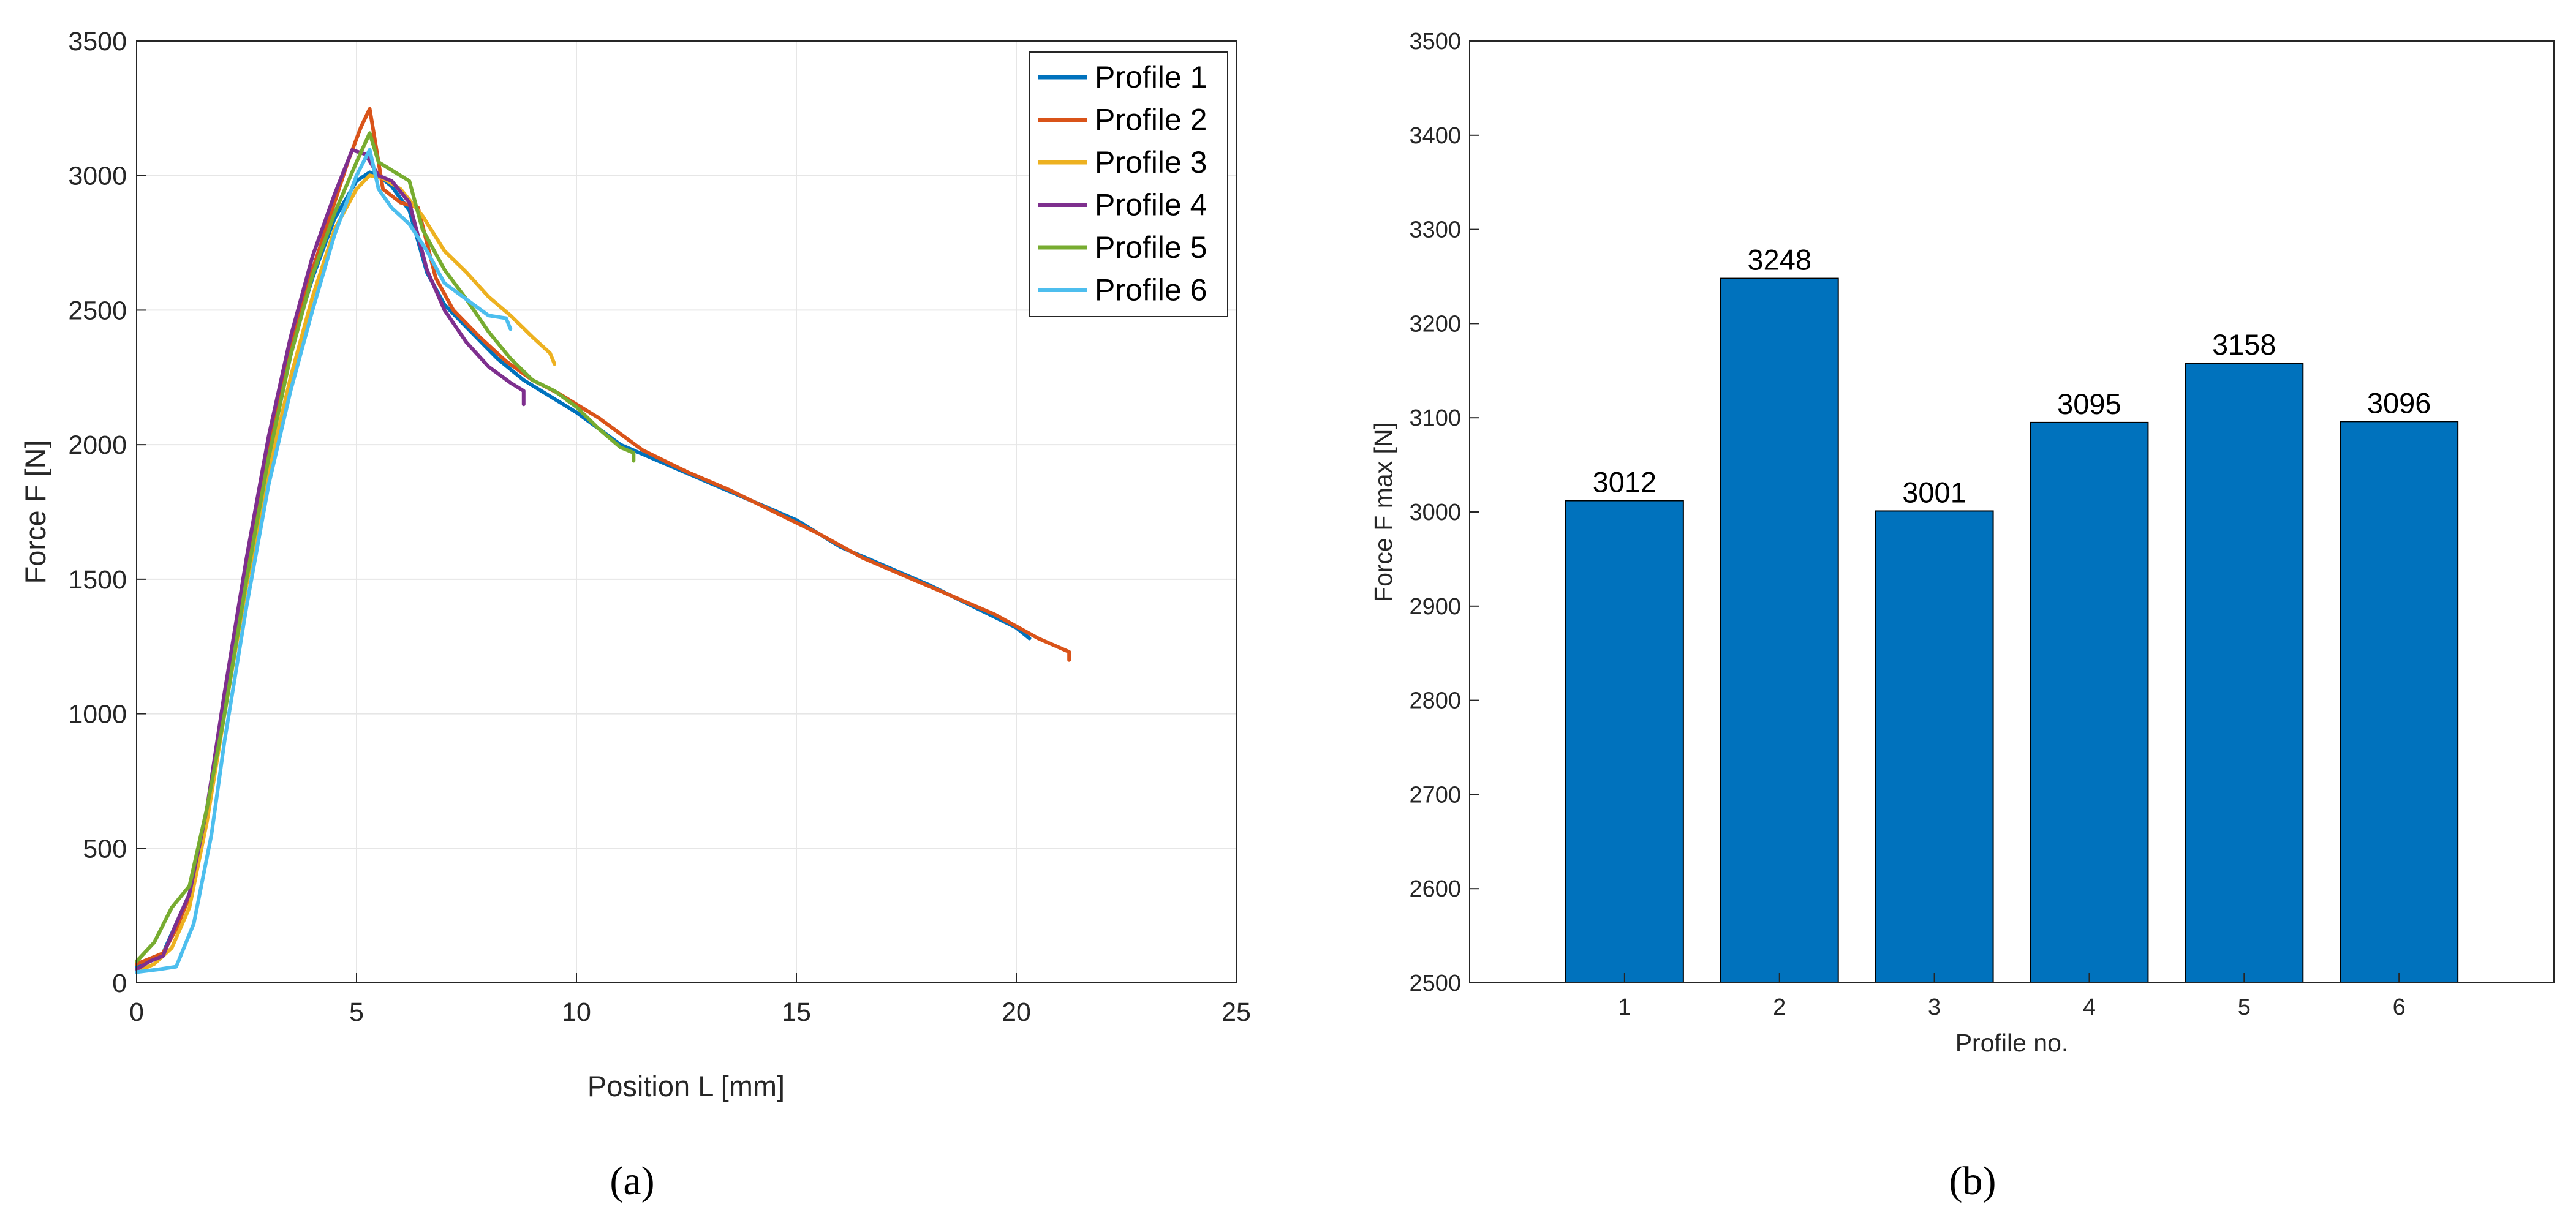 This screenshot has height=1218, width=2576. Describe the element at coordinates (2244, 344) in the screenshot. I see `bar-value-label-5: 3158` at that location.